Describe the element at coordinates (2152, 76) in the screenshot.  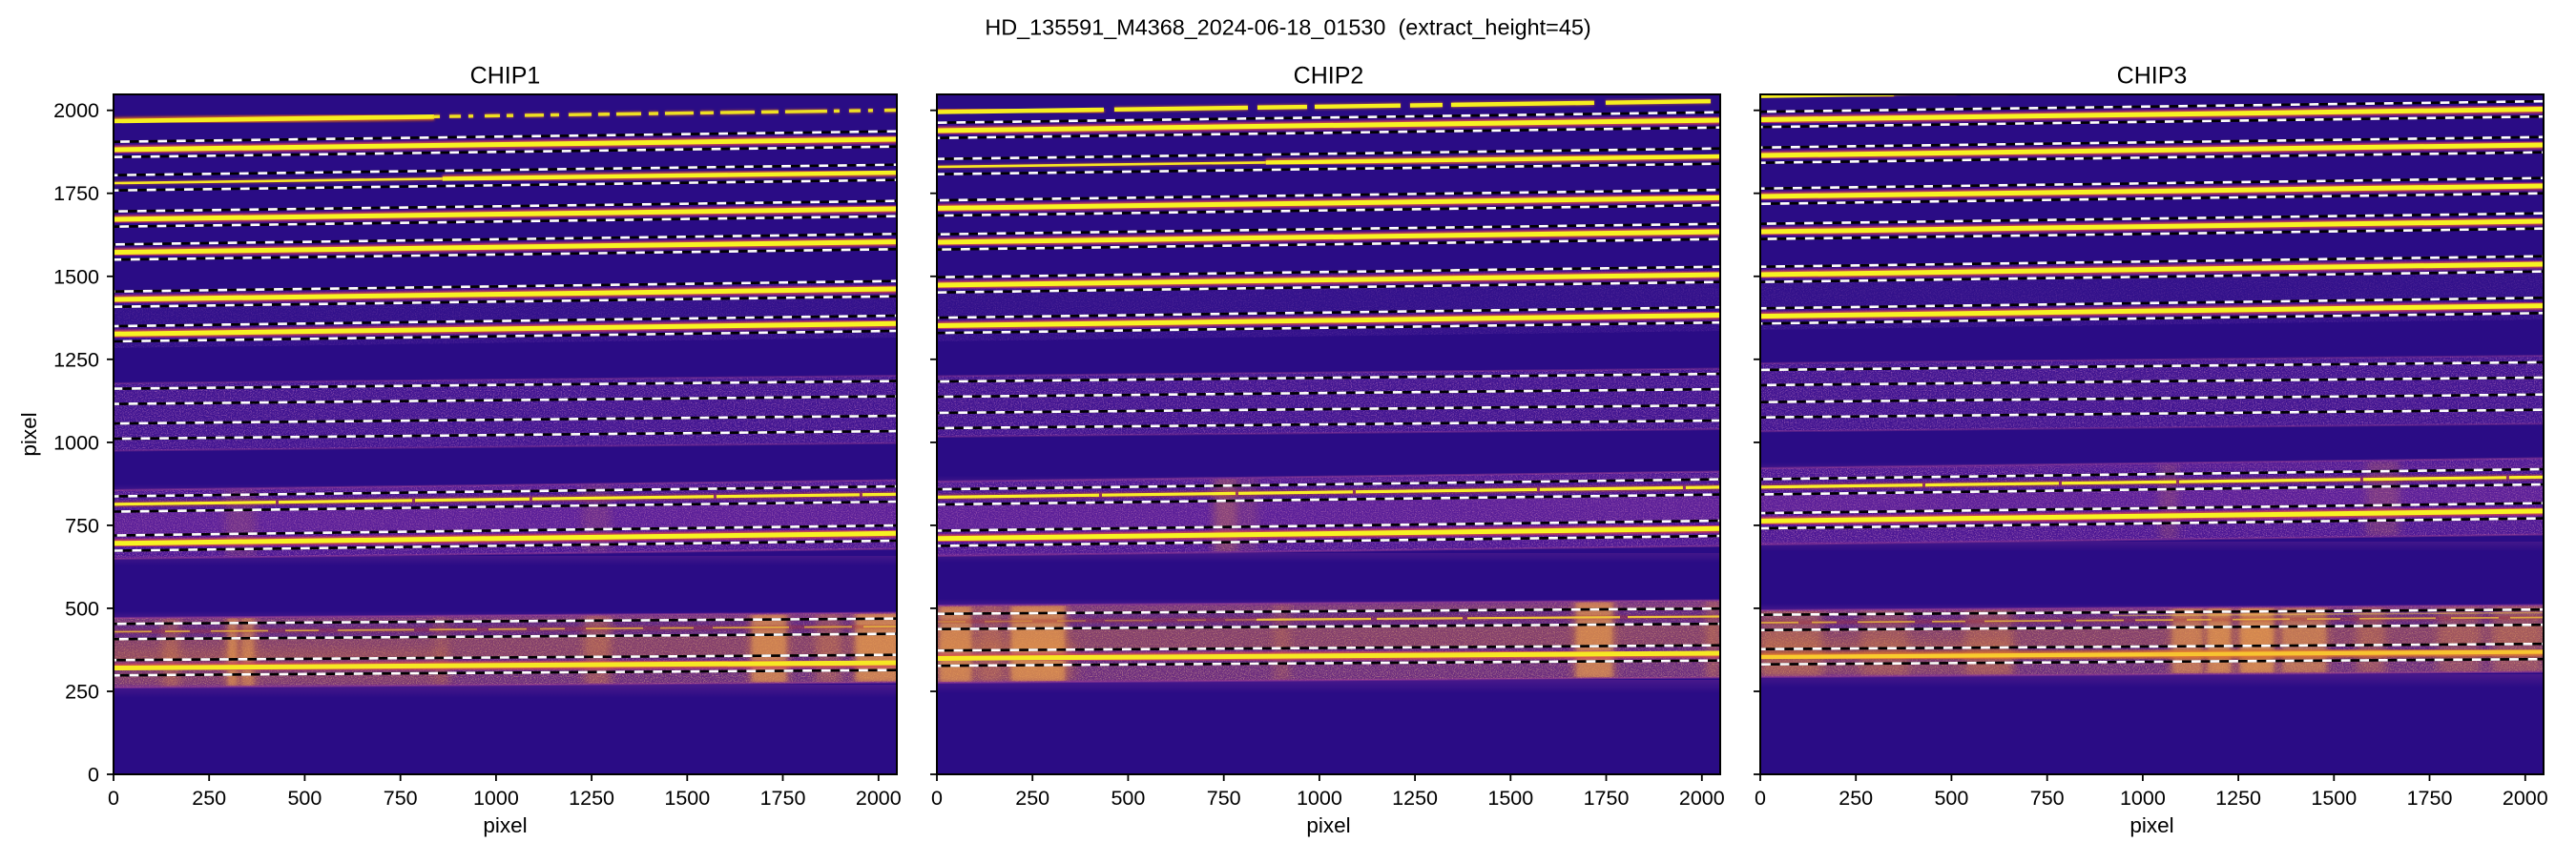
I see `svg-text: CHIP3` at that location.